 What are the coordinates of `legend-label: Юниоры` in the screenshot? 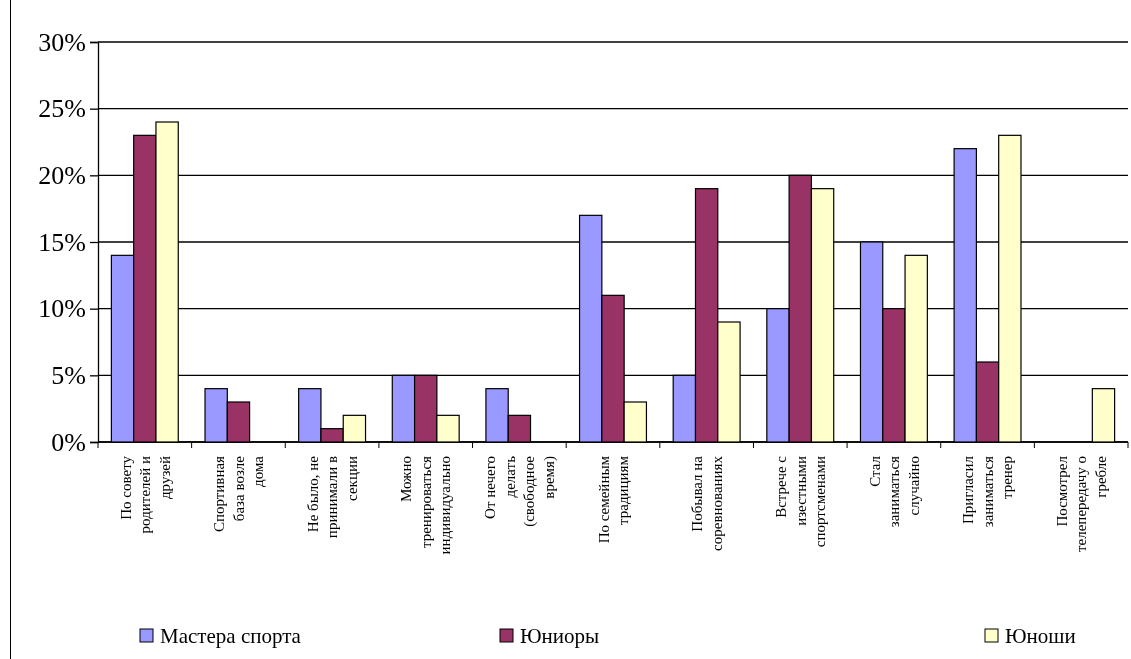 It's located at (560, 636).